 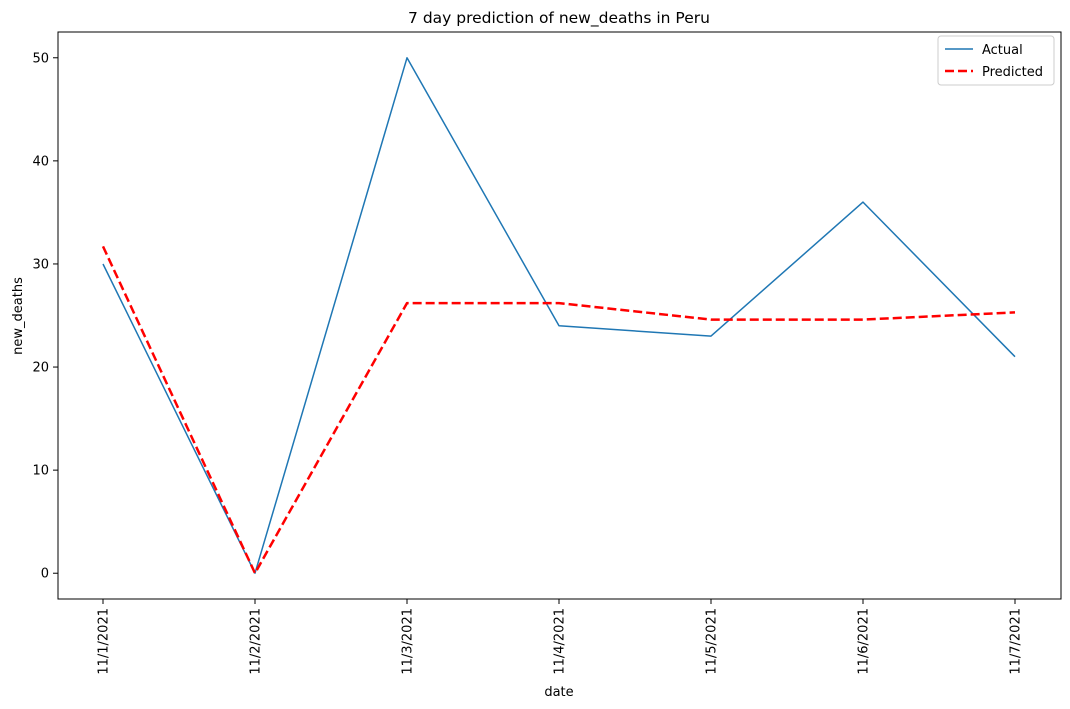 I want to click on x-tick-label: 11/3/2021, so click(x=408, y=641).